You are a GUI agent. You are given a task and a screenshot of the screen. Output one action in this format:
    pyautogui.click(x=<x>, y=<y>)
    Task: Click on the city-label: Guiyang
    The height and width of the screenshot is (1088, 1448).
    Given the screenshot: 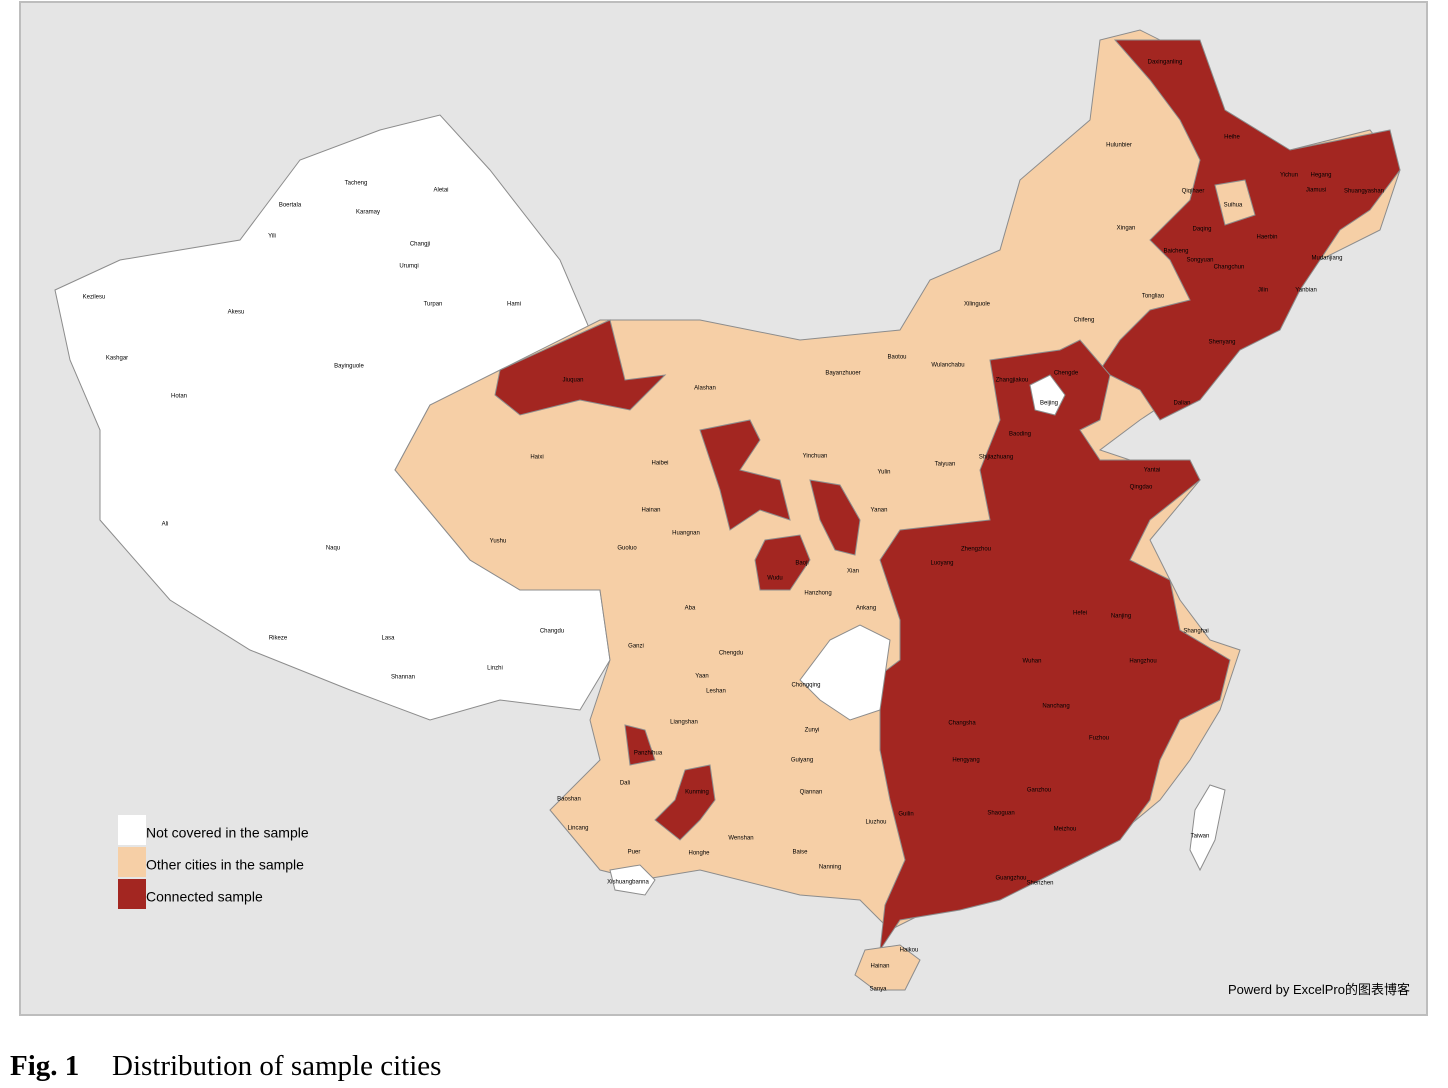 What is the action you would take?
    pyautogui.click(x=802, y=761)
    